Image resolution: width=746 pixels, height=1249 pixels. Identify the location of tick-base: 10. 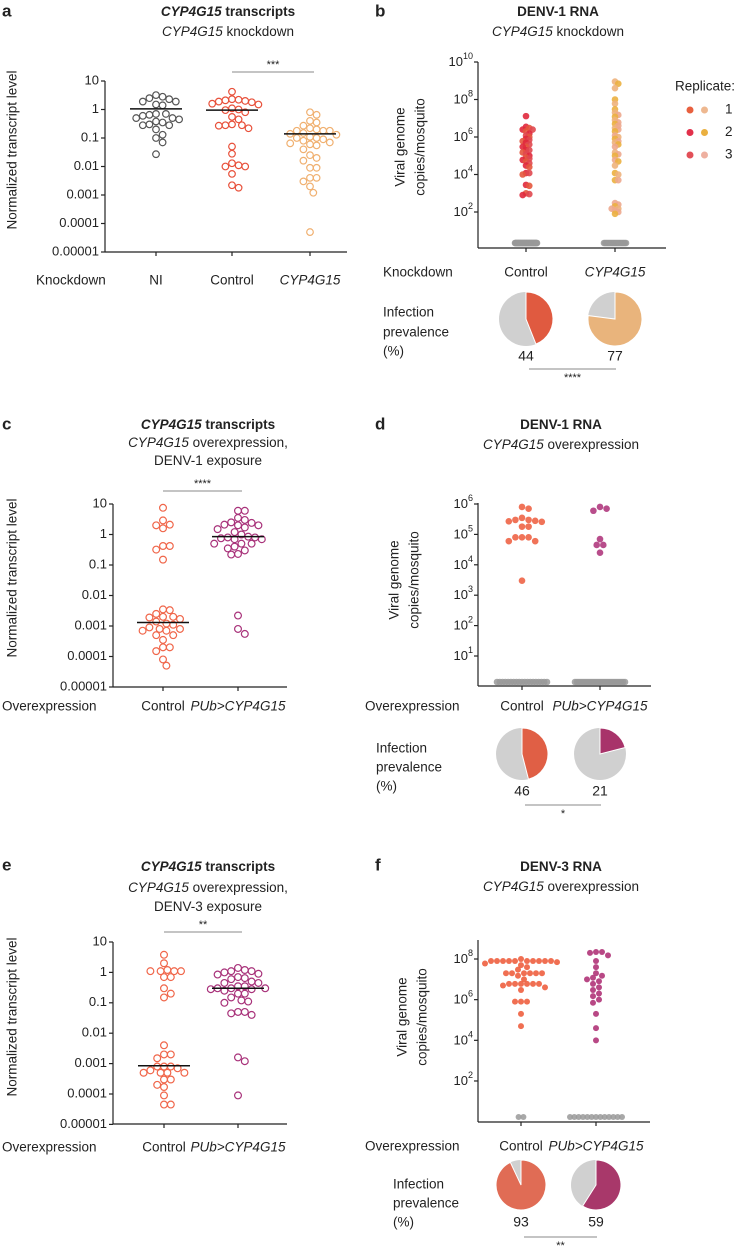
(461, 999).